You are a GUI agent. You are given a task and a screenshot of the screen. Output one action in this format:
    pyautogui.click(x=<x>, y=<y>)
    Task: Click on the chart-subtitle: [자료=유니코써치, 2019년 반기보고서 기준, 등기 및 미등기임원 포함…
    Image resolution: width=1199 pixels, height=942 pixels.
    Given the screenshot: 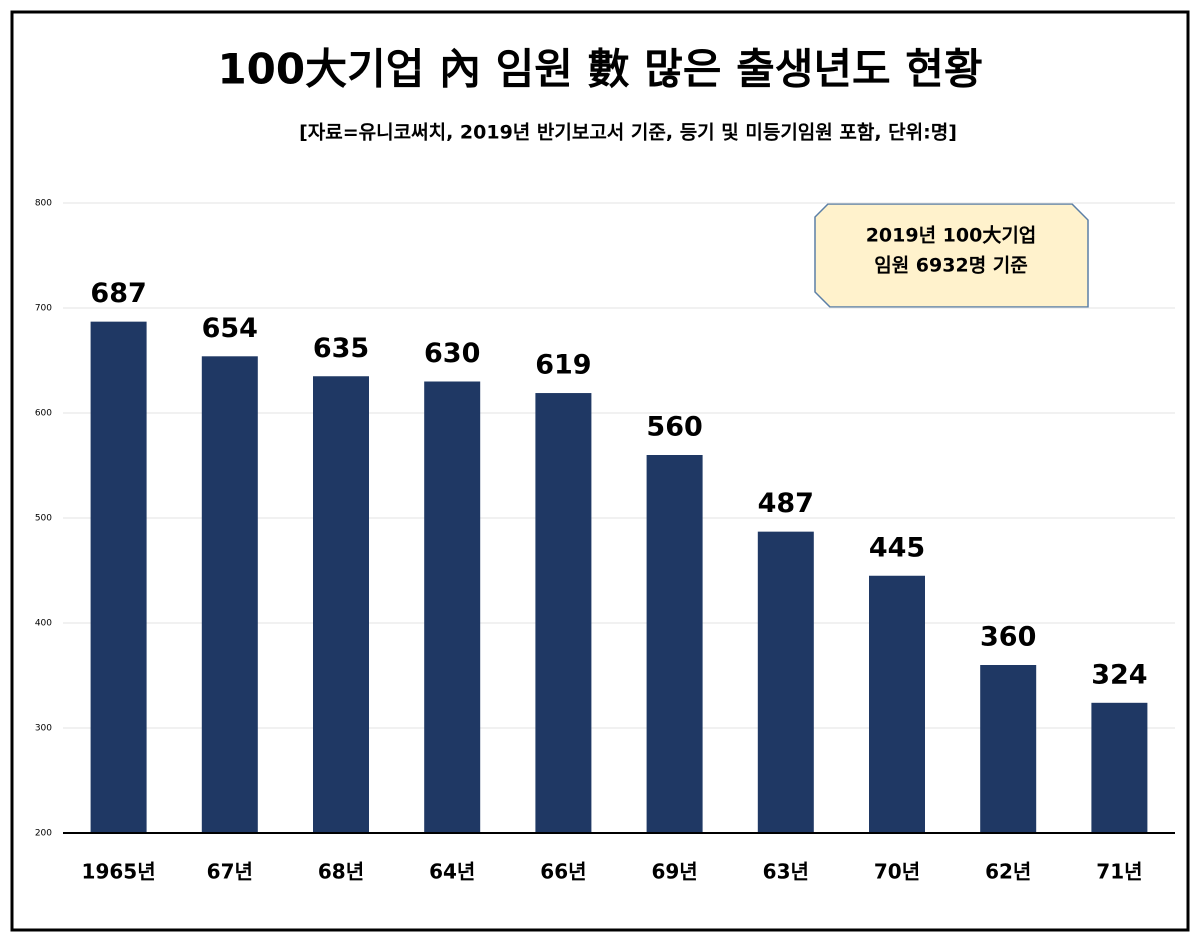 What is the action you would take?
    pyautogui.click(x=628, y=133)
    